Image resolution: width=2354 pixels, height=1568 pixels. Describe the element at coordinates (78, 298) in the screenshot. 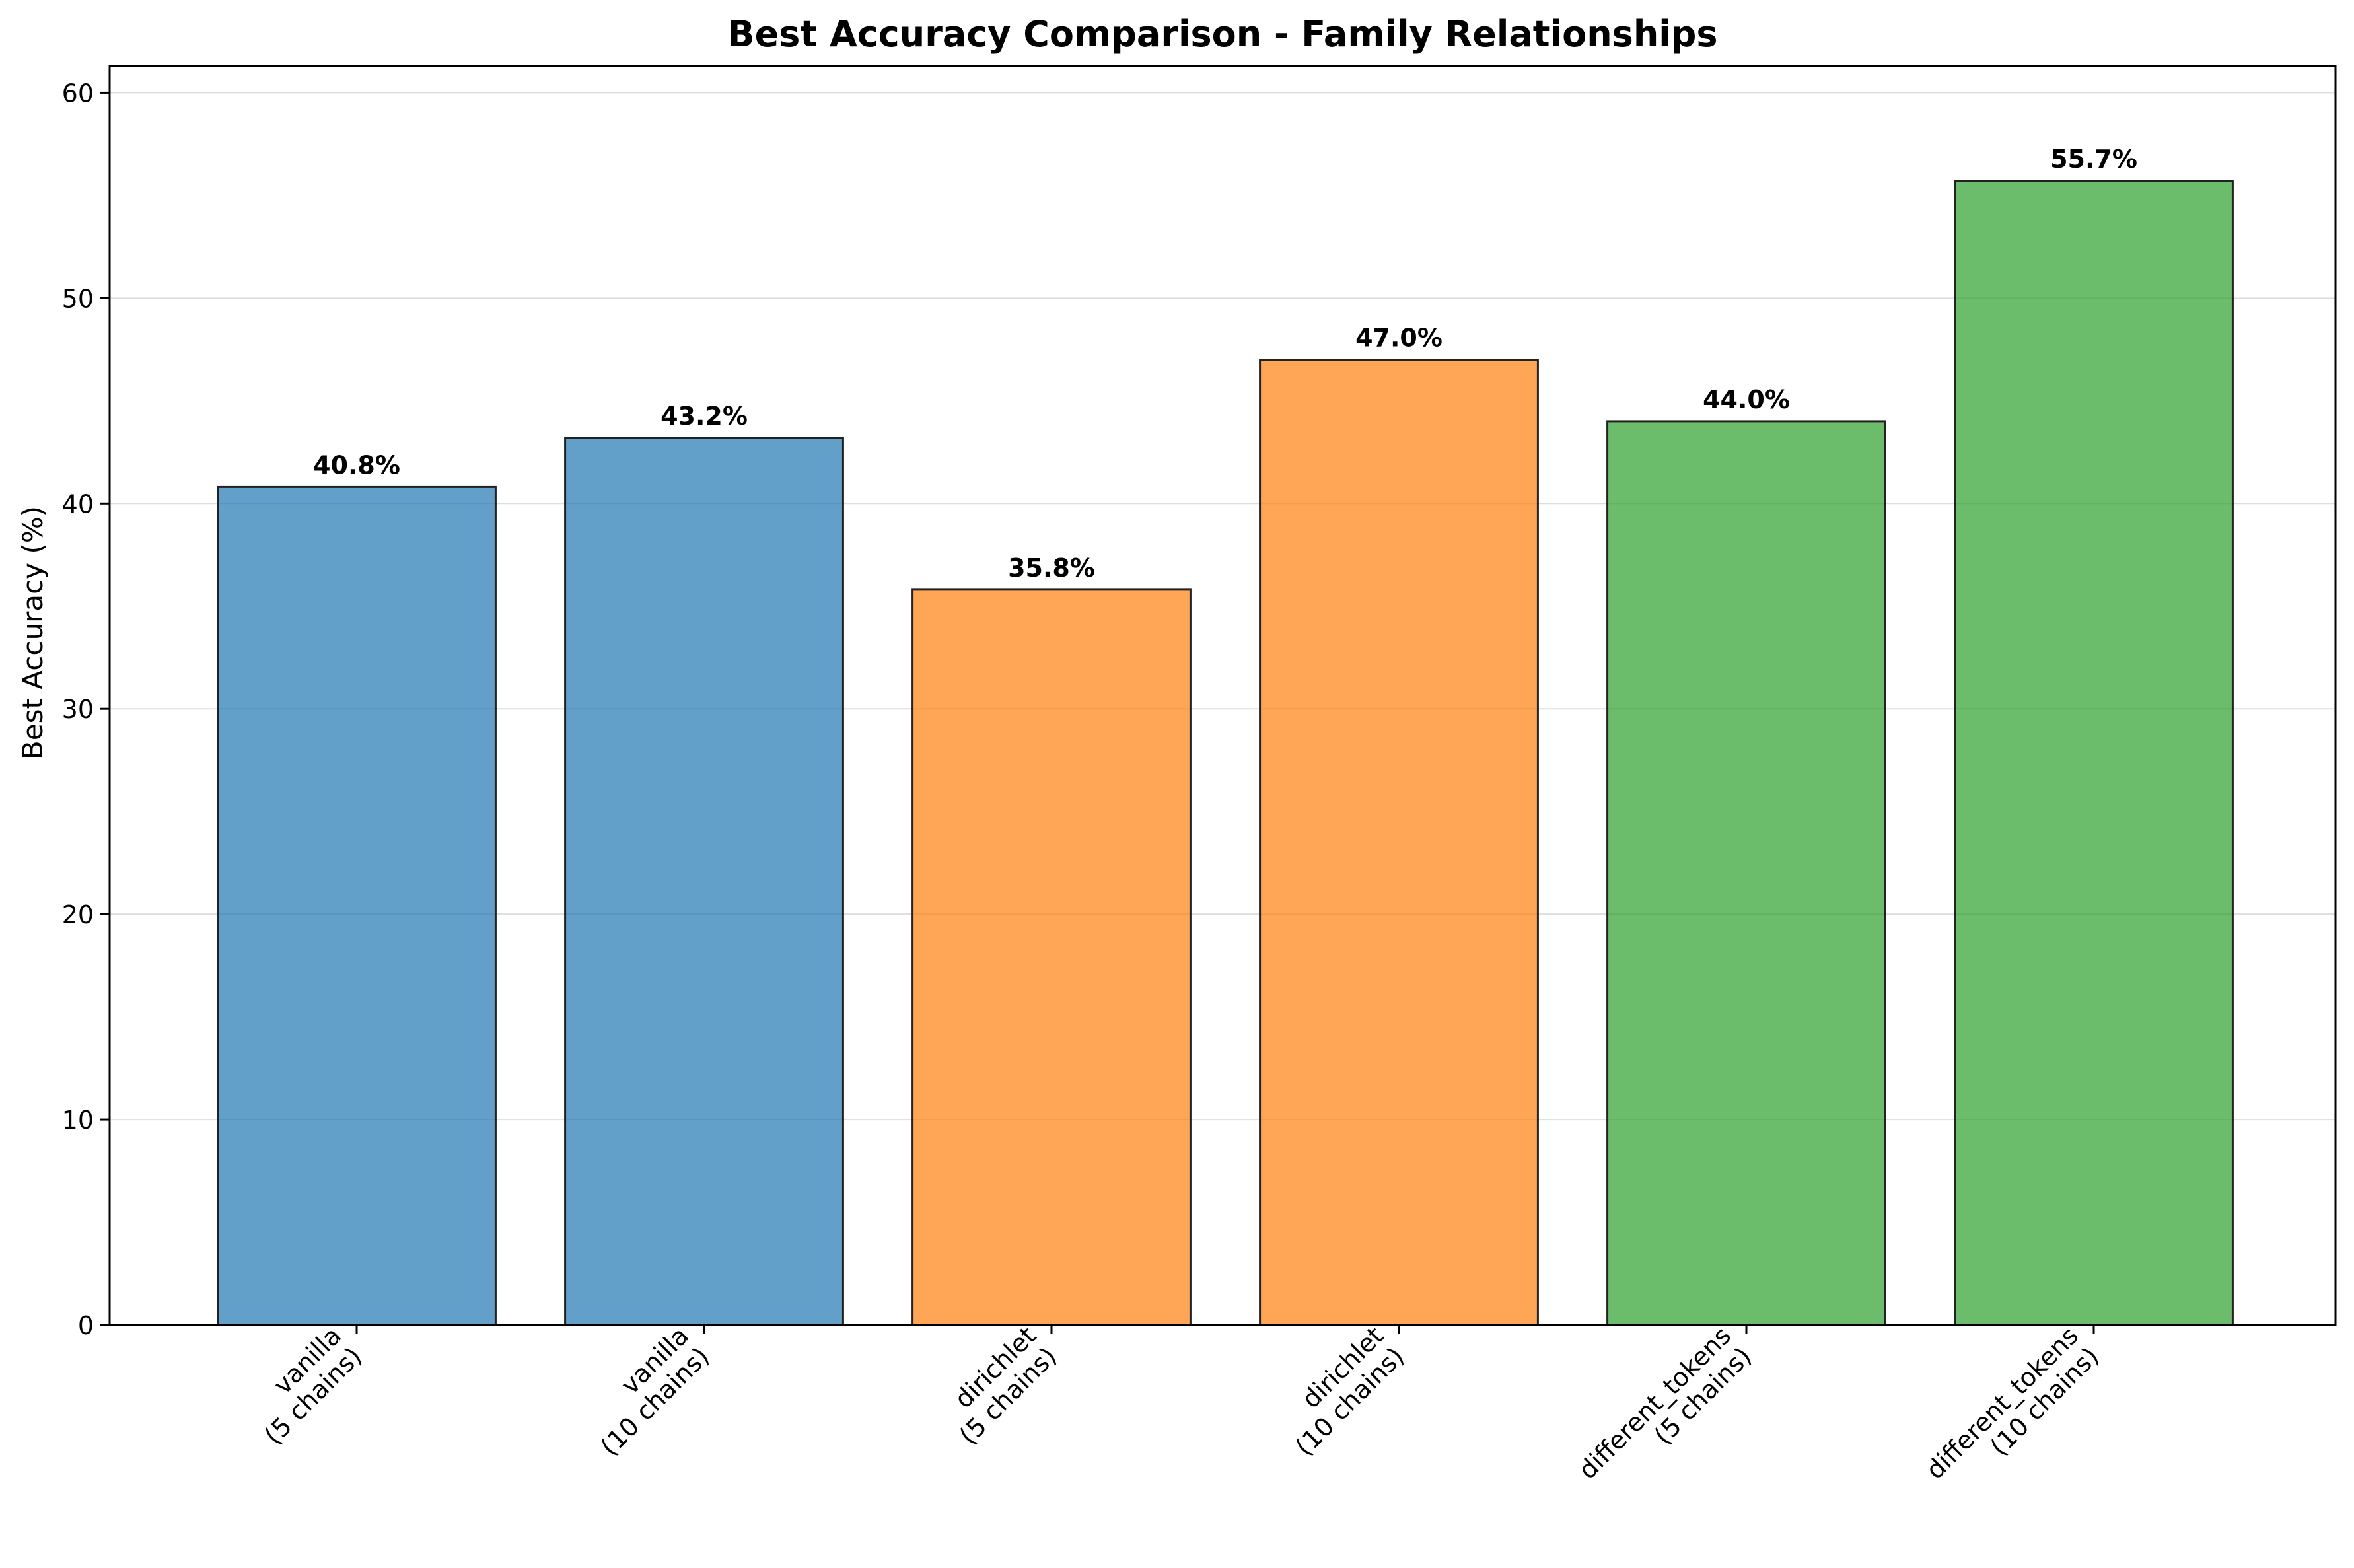

I see `y-tick-label: 50` at that location.